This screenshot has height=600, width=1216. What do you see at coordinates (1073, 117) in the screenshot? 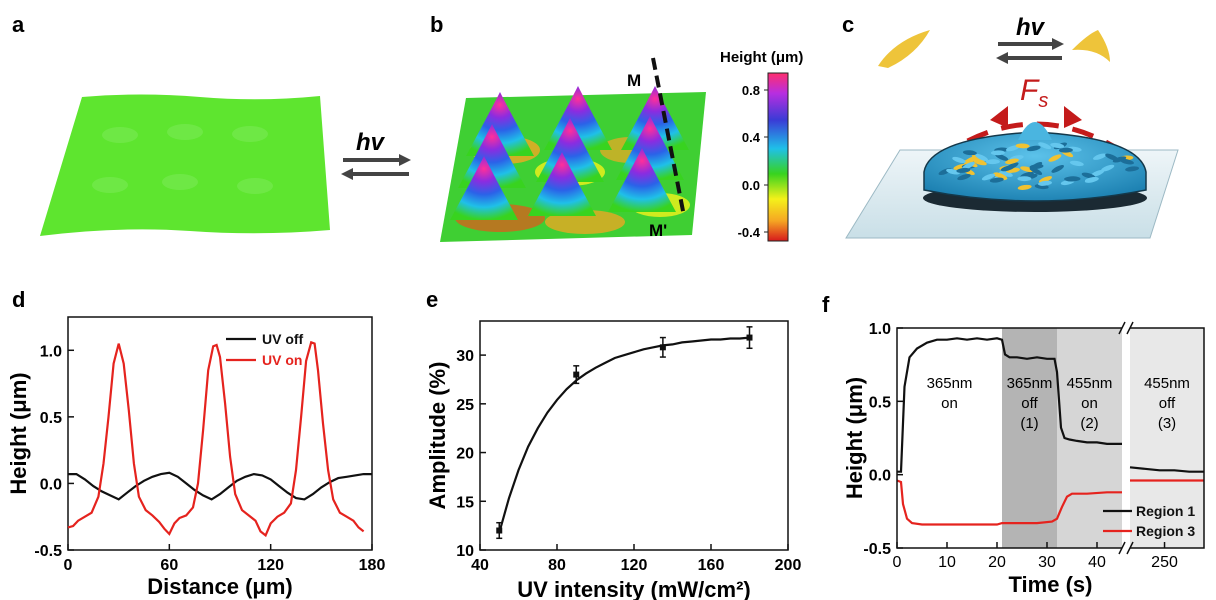
I see `force-arrow-right` at bounding box center [1073, 117].